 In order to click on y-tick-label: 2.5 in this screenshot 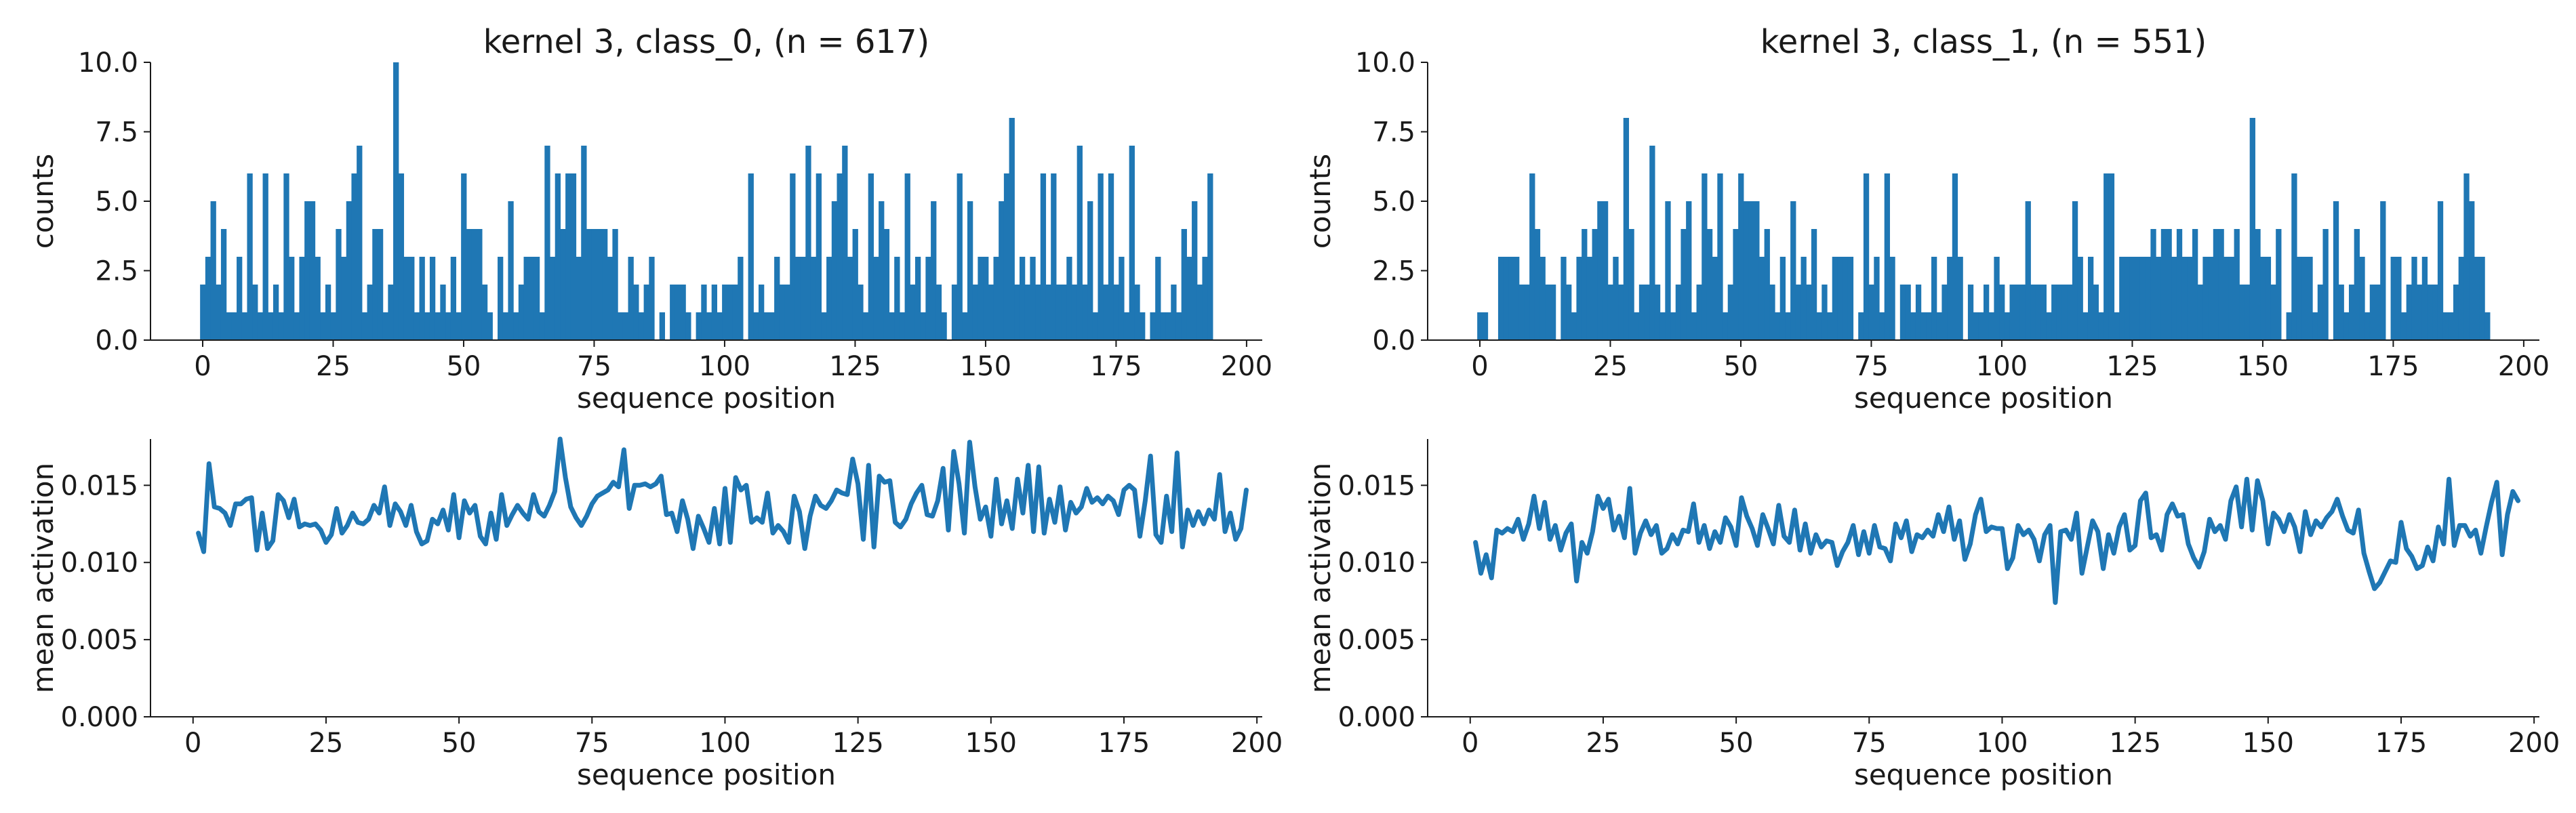, I will do `click(1393, 271)`.